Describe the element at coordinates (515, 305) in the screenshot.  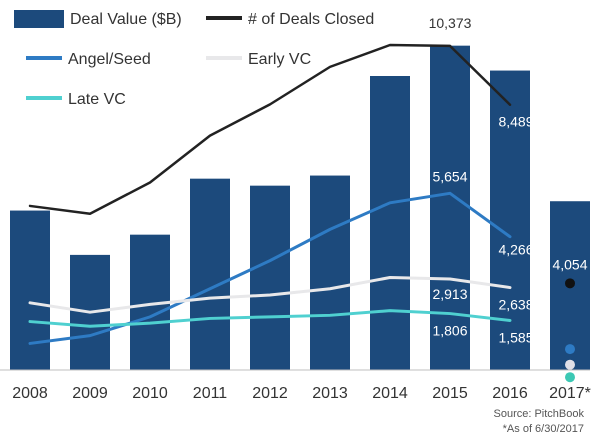
I see `point-label-early-vc-2016: 2,638` at that location.